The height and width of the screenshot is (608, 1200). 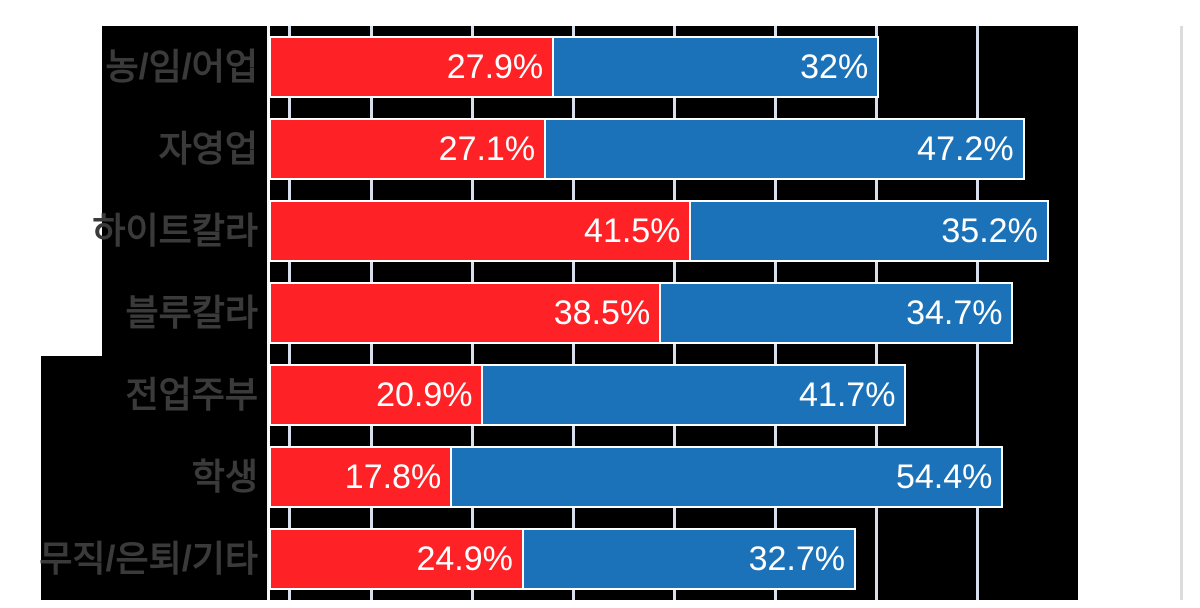 I want to click on bar-value-label-red: 24.9%, so click(x=464, y=559).